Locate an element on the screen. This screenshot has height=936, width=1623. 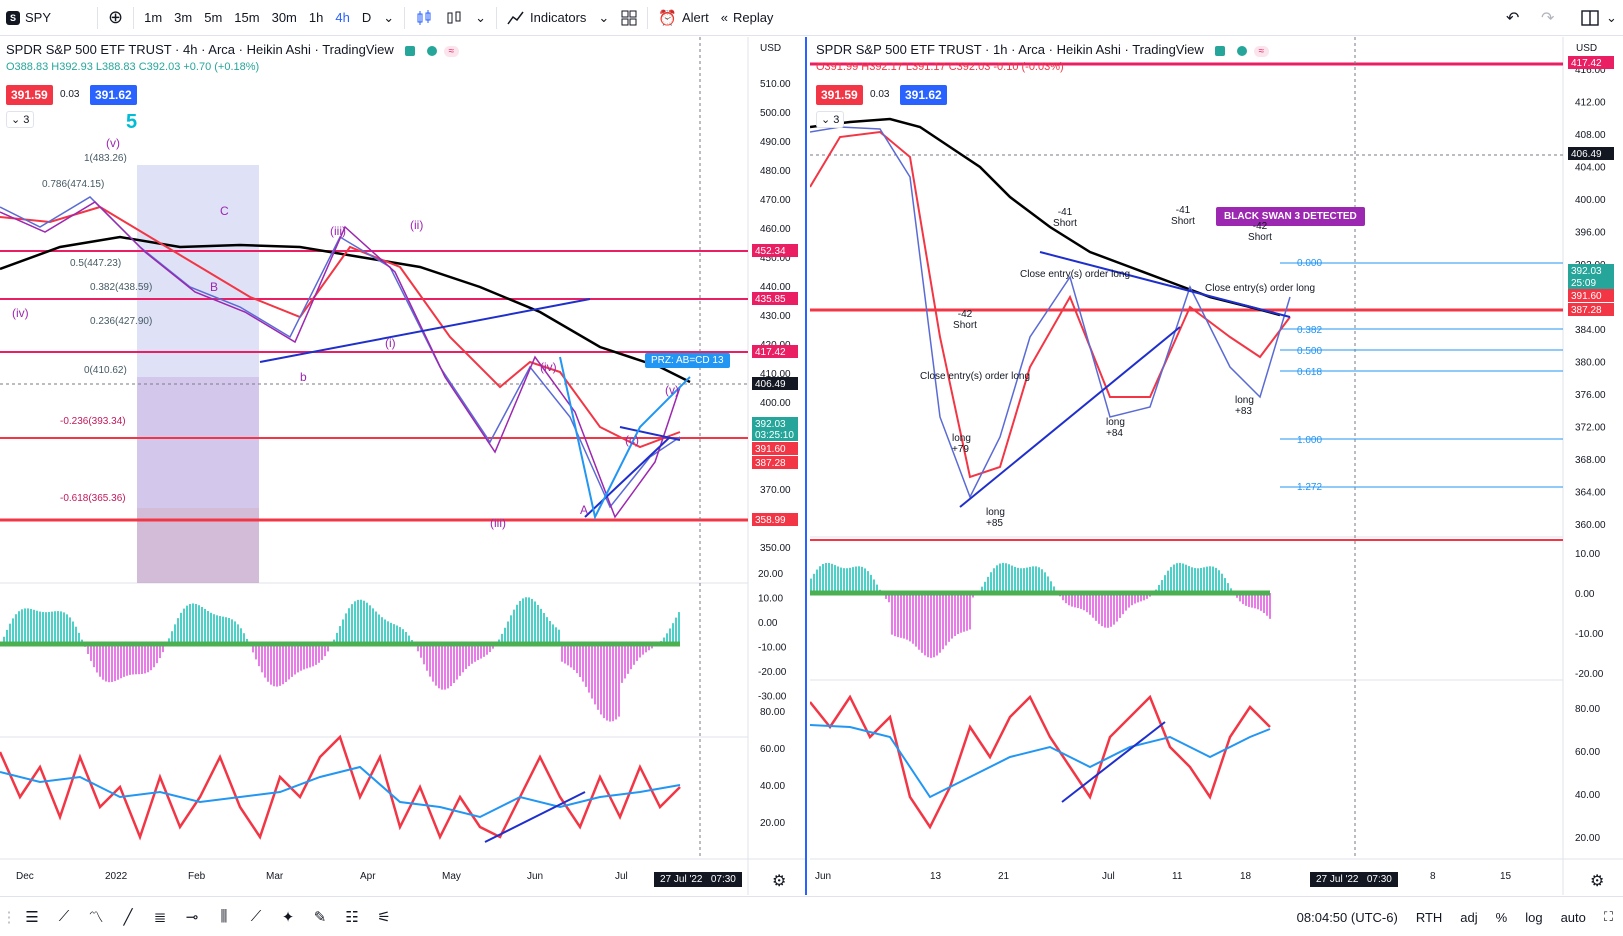
object-tree-button: ☷ is located at coordinates (352, 917).